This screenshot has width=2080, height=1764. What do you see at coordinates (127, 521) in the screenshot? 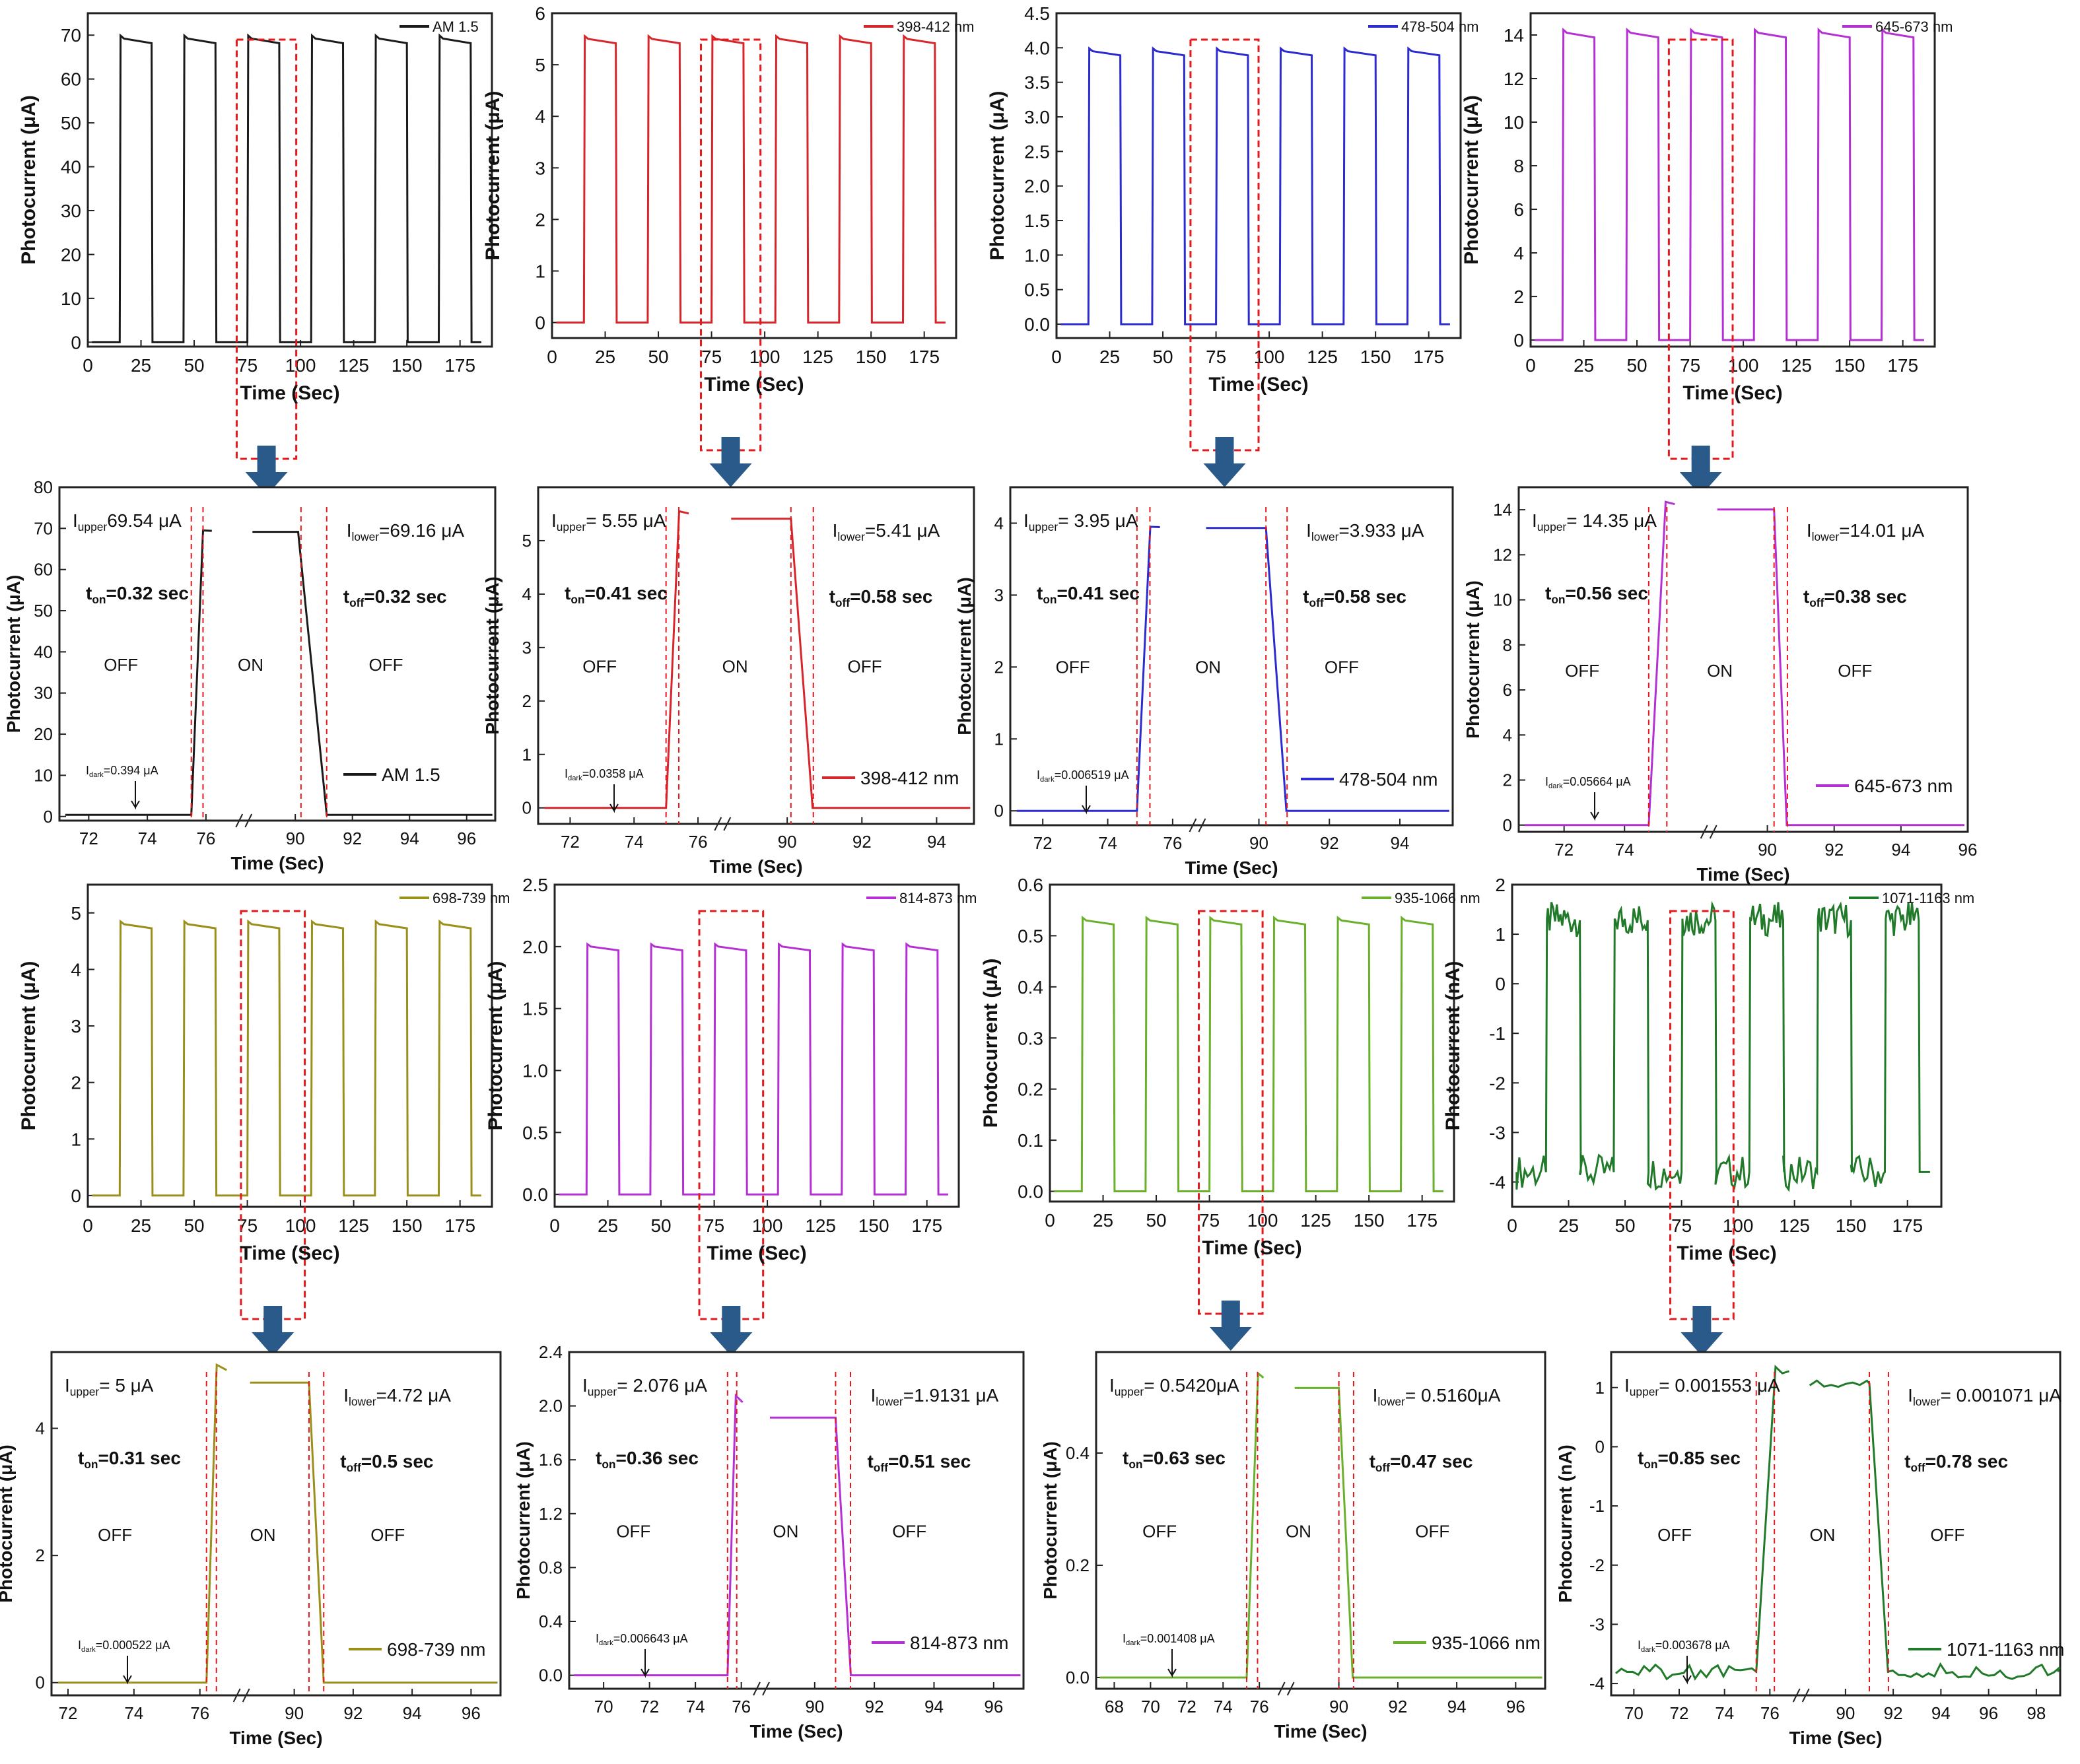
I see `upper-current-label: Iupper69.54 μA` at bounding box center [127, 521].